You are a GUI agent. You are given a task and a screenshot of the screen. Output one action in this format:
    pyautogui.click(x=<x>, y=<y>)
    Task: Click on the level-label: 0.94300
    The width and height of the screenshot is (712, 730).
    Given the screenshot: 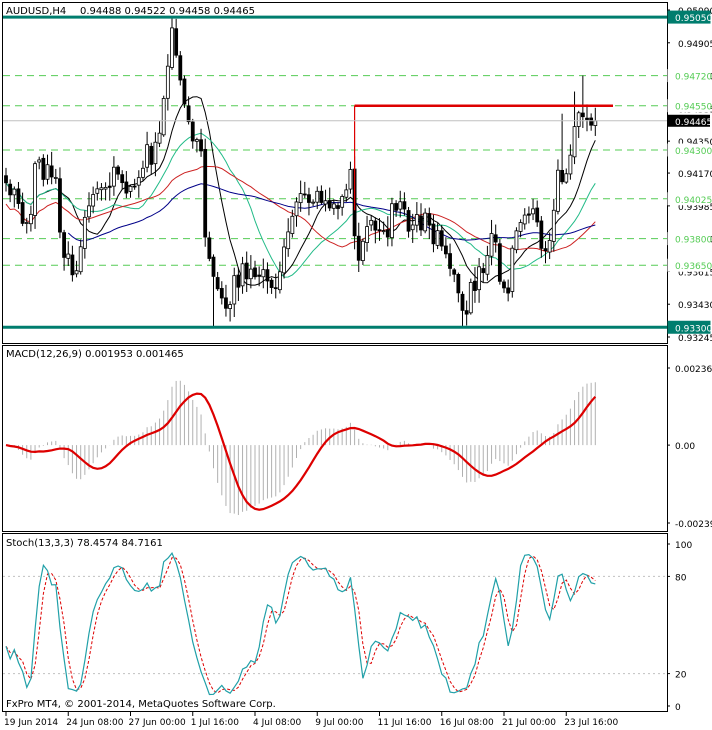 What is the action you would take?
    pyautogui.click(x=693, y=152)
    